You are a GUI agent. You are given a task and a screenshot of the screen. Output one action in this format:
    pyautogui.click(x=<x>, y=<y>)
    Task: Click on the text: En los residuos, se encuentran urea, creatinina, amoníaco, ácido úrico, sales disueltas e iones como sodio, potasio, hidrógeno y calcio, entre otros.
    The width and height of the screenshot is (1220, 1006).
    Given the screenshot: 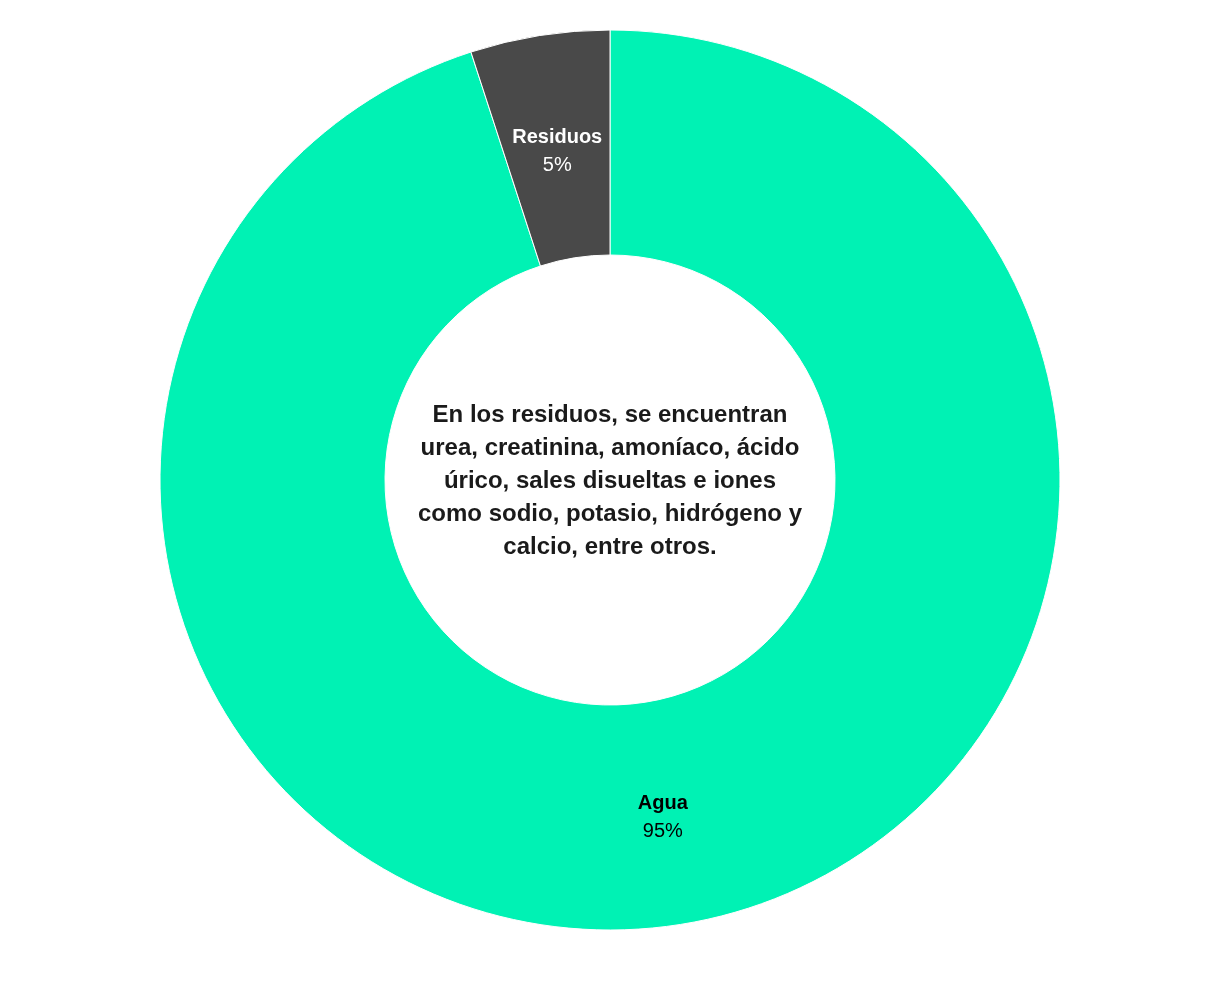 What is the action you would take?
    pyautogui.click(x=610, y=479)
    